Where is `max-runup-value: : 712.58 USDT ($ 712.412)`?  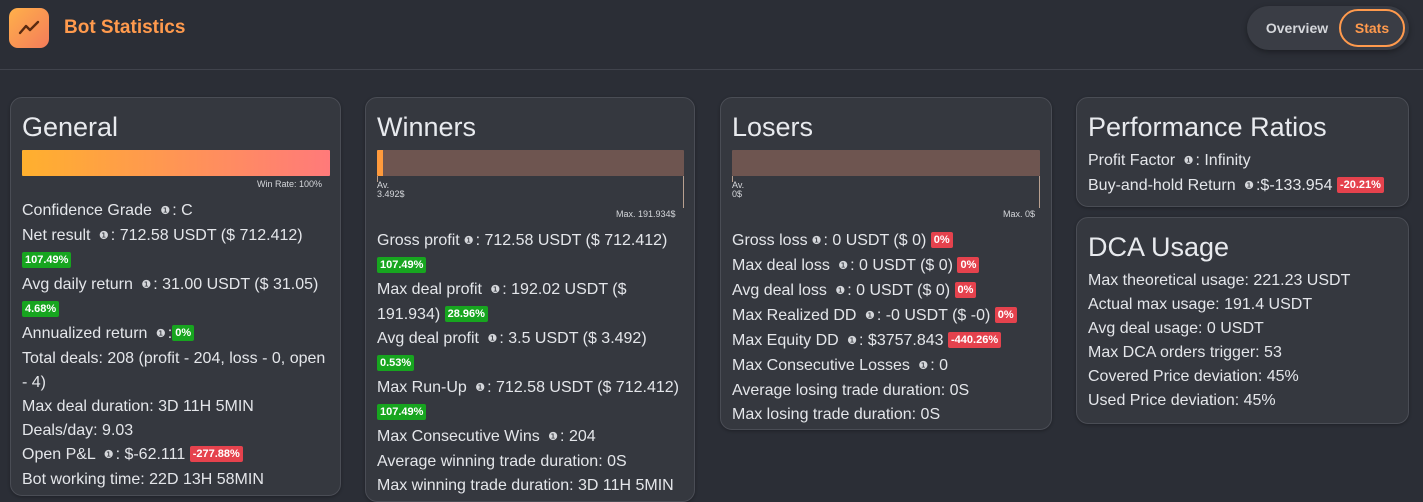 max-runup-value: : 712.58 USDT ($ 712.412) is located at coordinates (583, 387).